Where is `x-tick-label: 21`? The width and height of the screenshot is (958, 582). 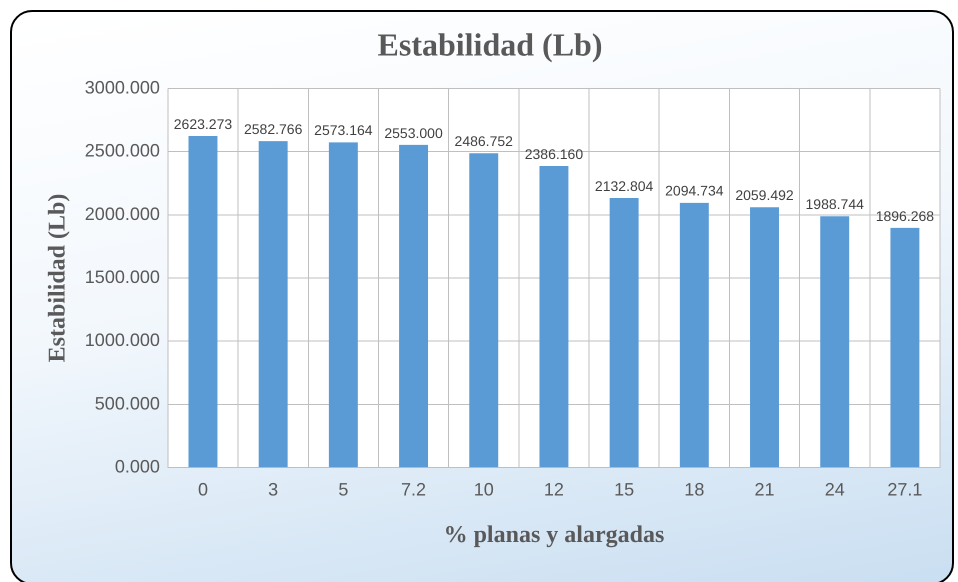 x-tick-label: 21 is located at coordinates (764, 489).